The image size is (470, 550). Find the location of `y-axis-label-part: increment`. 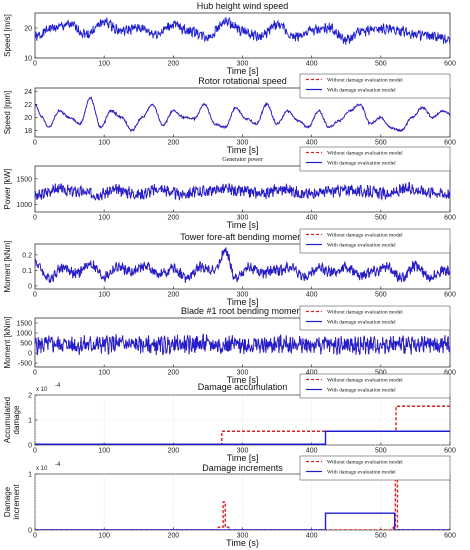

y-axis-label-part: increment is located at coordinates (16, 502).